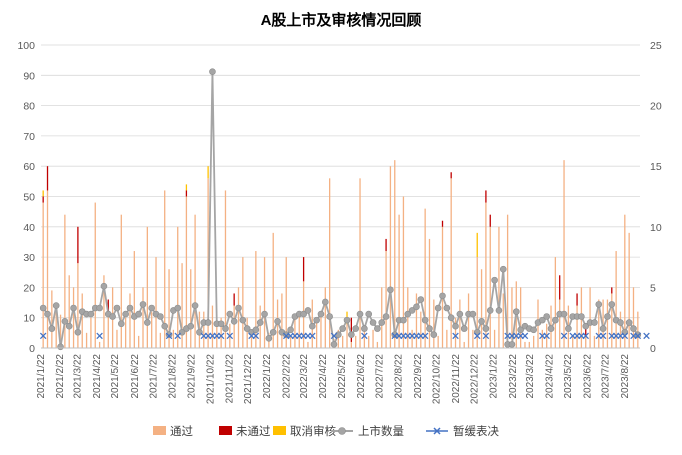 The width and height of the screenshot is (682, 455). Describe the element at coordinates (253, 431) in the screenshot. I see `legend-label: 未通过` at that location.